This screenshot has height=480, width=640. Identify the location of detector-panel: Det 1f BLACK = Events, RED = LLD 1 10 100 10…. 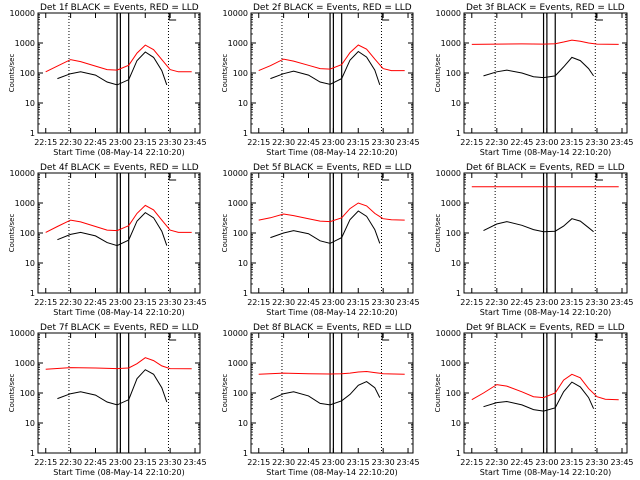
(107, 80).